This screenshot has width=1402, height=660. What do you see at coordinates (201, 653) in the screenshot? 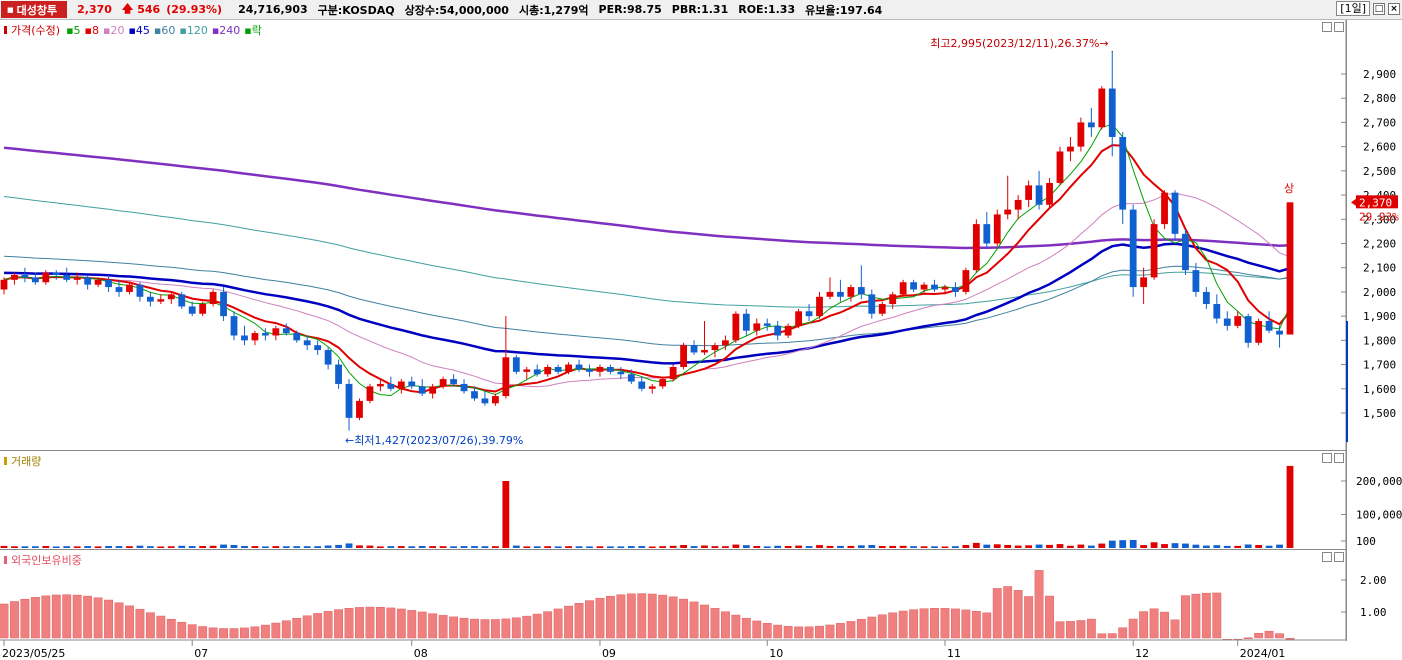
I see `x-axis-label: 07` at bounding box center [201, 653].